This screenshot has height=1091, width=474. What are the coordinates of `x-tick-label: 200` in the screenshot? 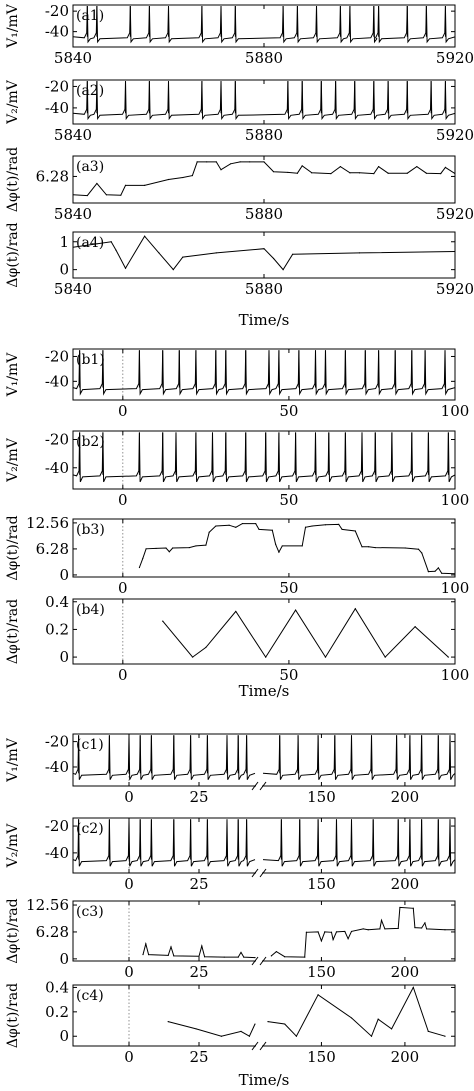 It's located at (405, 1057).